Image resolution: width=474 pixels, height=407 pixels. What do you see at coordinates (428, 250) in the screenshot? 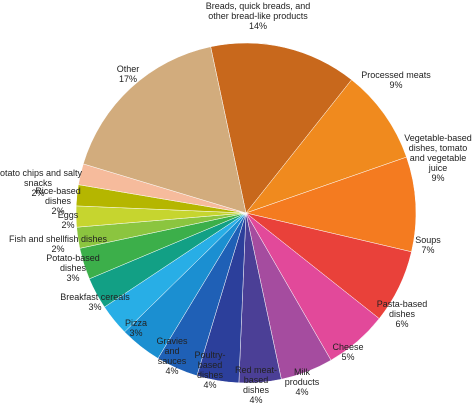
I see `value-label: 7%` at bounding box center [428, 250].